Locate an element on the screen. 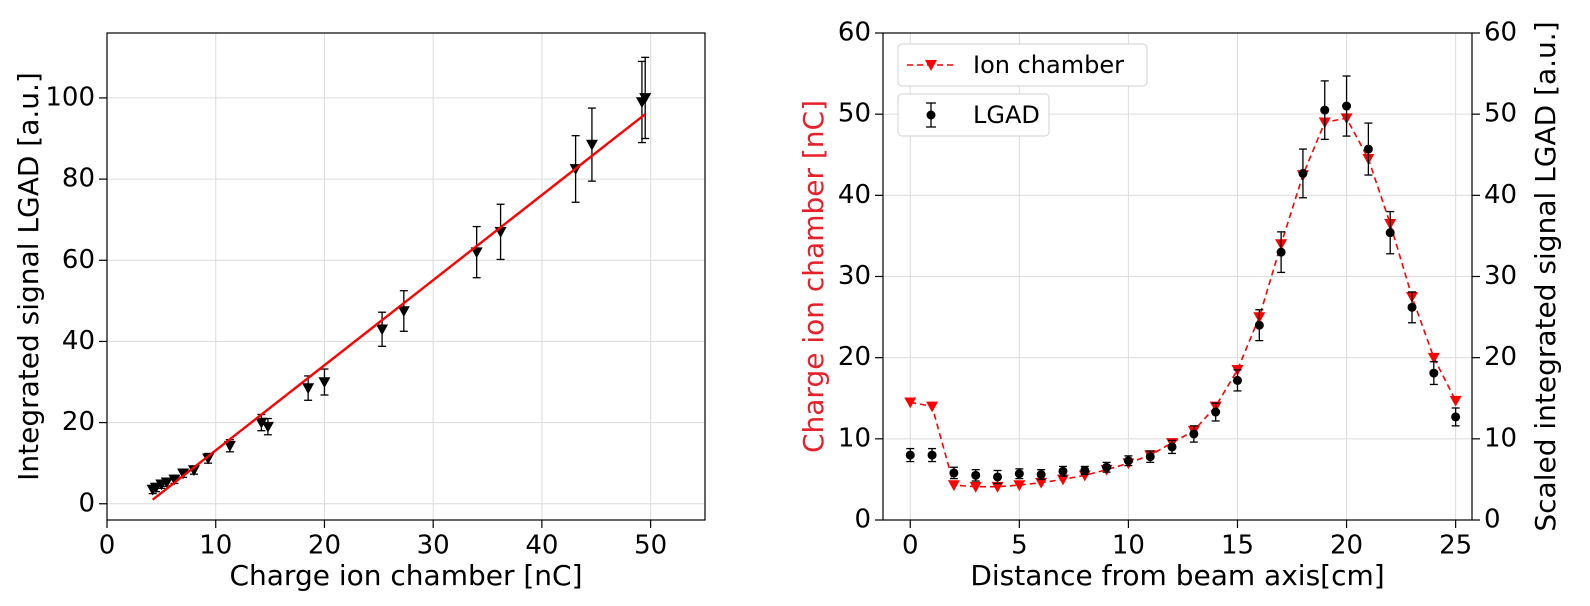 The width and height of the screenshot is (1590, 606). y-tick-label: 50 is located at coordinates (854, 114).